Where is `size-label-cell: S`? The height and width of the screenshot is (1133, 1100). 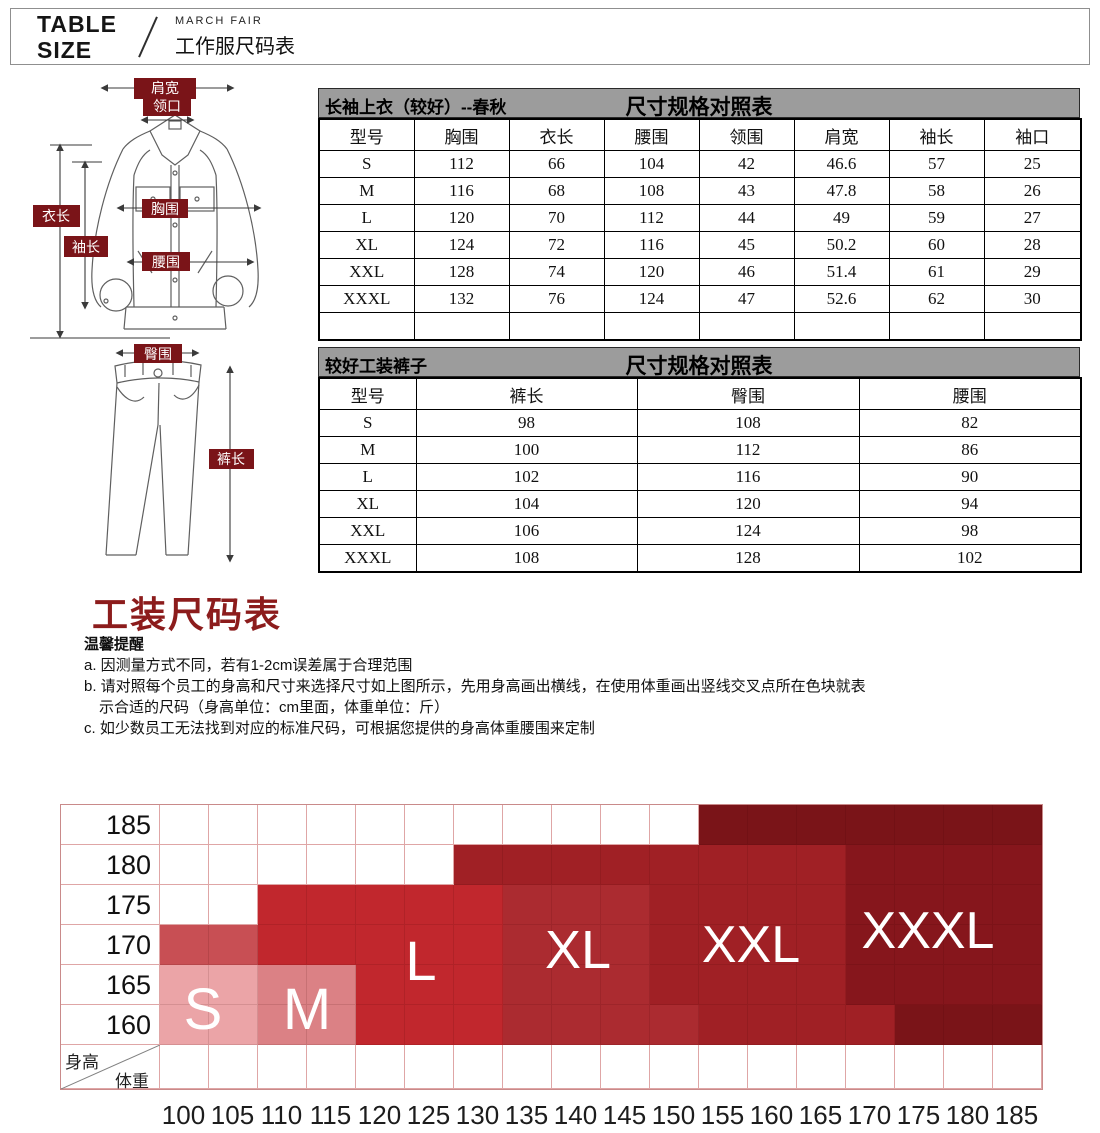 size-label-cell: S is located at coordinates (366, 164).